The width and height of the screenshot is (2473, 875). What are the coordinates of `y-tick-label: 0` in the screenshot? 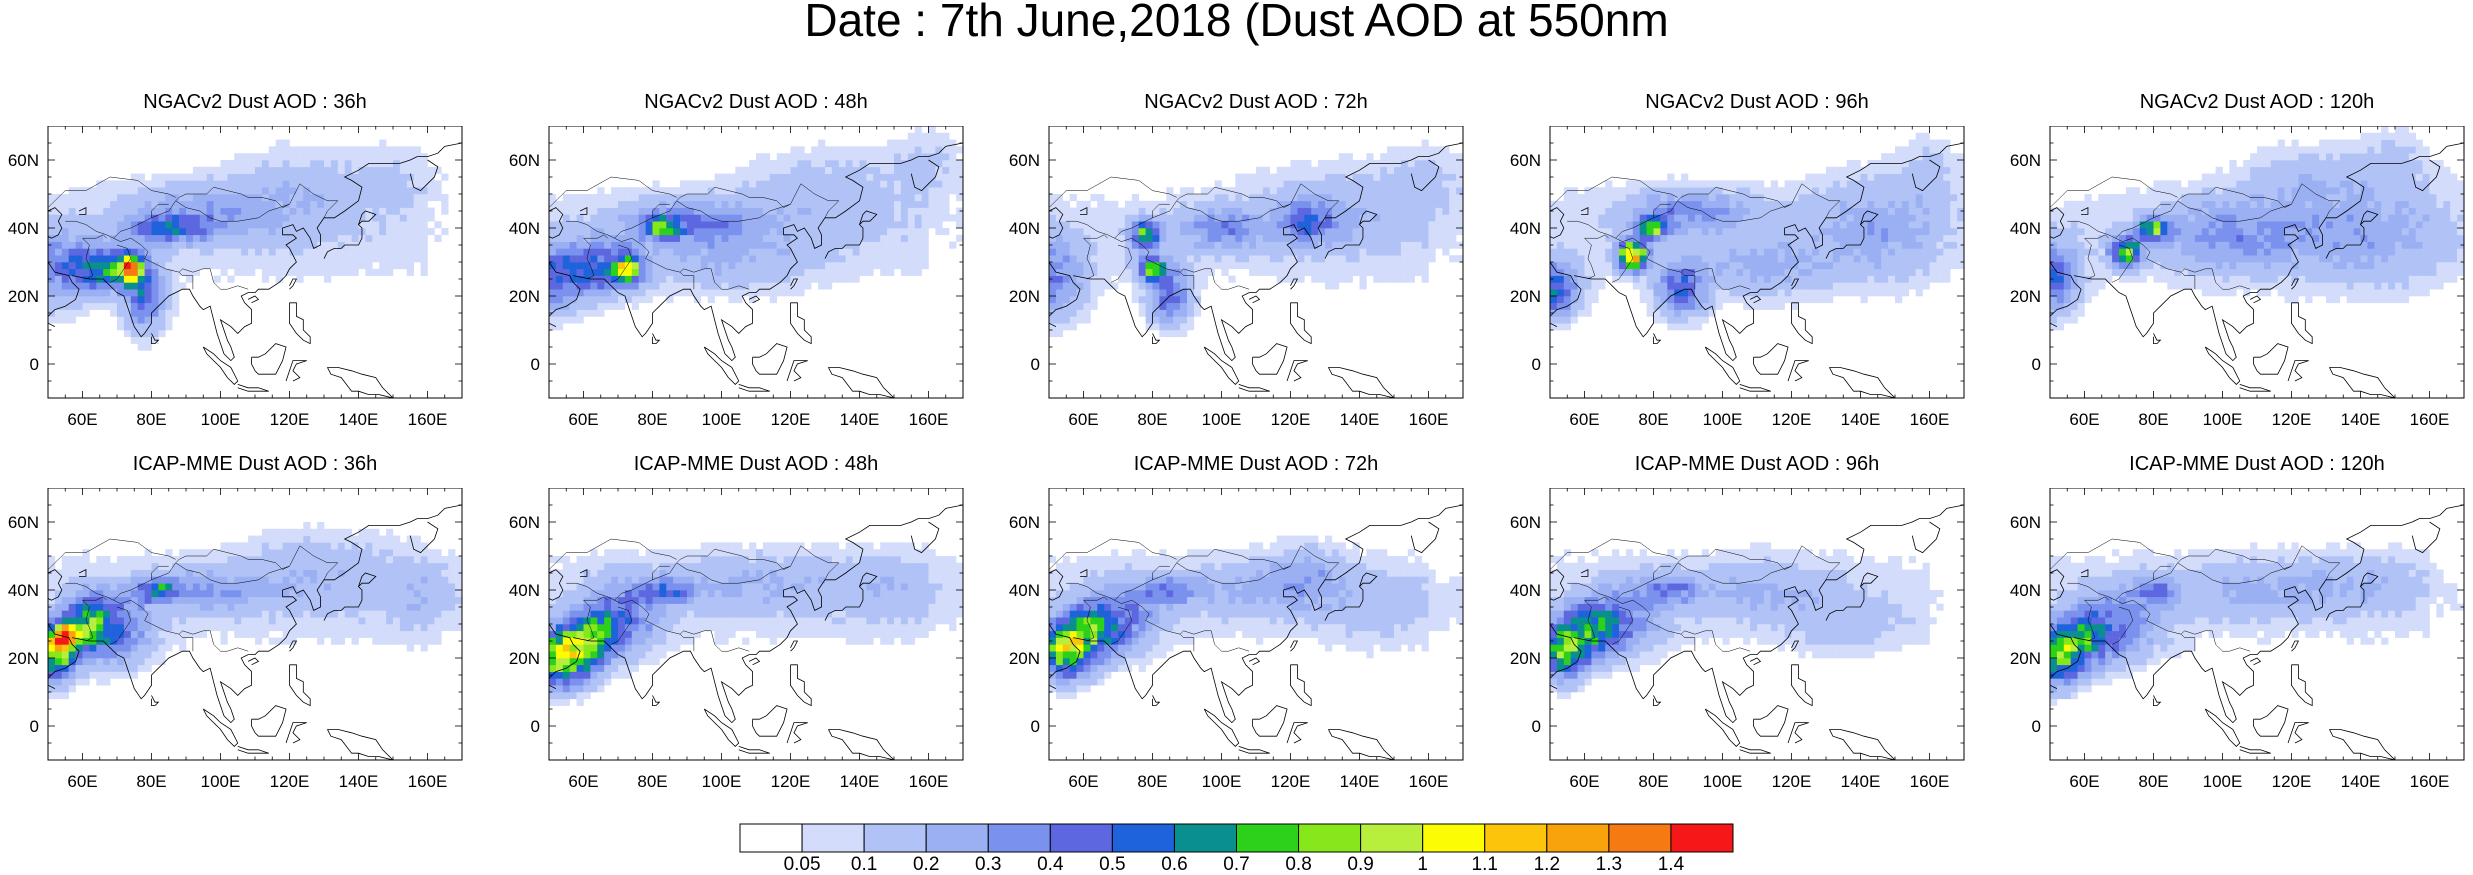 It's located at (34, 364).